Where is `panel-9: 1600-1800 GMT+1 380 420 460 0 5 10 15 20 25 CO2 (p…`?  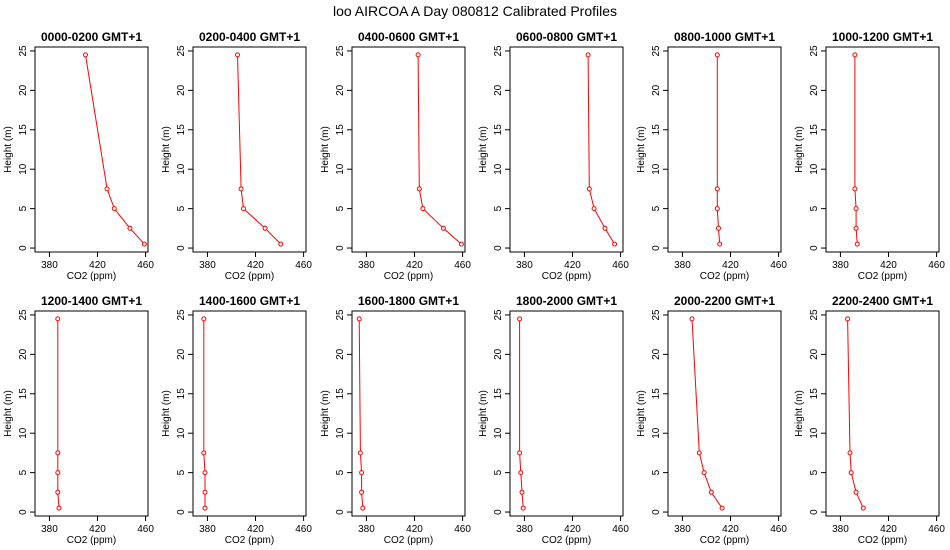
panel-9: 1600-1800 GMT+1 380 420 460 0 5 10 15 20 25 CO2 (p… is located at coordinates (395, 420).